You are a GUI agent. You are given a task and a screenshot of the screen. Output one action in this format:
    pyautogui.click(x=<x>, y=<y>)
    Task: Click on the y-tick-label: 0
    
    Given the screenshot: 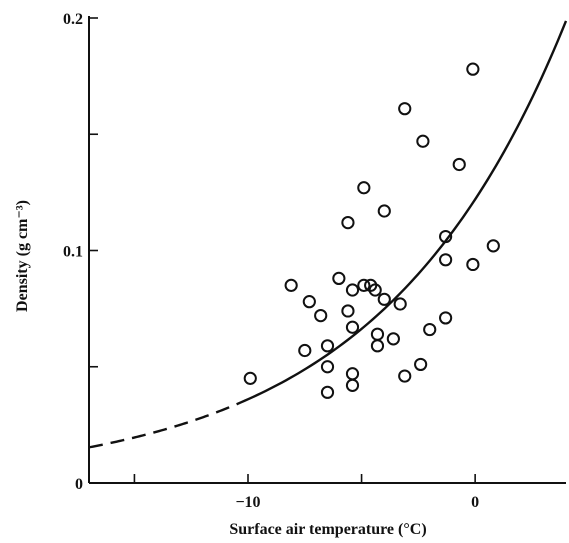 What is the action you would take?
    pyautogui.click(x=79, y=484)
    